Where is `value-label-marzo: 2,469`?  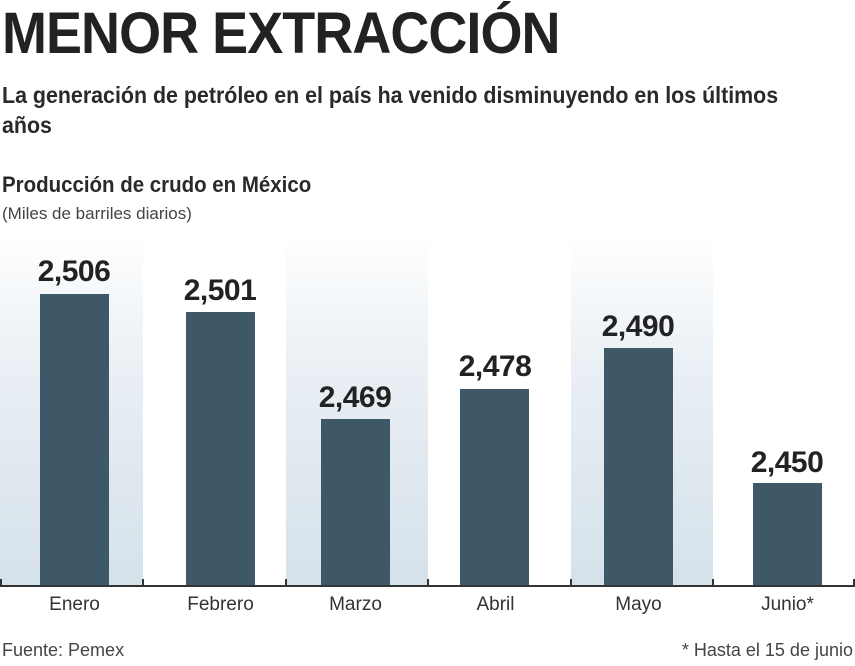 value-label-marzo: 2,469 is located at coordinates (355, 397).